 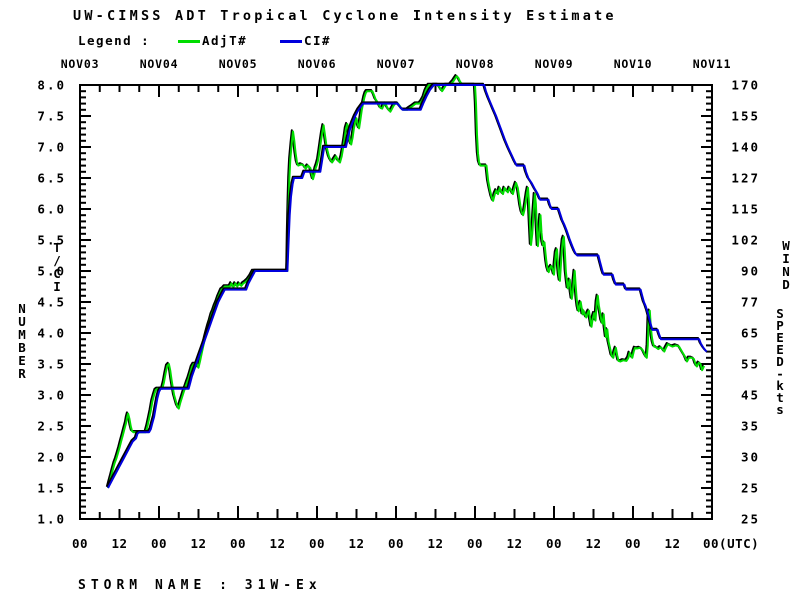 I want to click on svg-text: s, so click(x=780, y=409).